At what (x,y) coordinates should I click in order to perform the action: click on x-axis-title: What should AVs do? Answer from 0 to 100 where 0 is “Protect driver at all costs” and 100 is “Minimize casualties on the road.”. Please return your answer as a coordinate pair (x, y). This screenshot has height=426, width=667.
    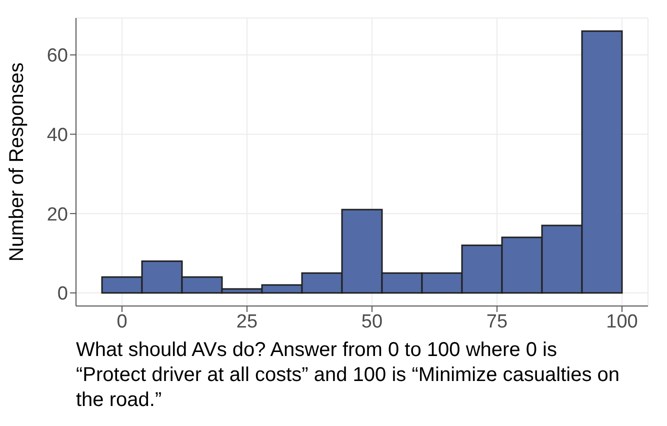
    Looking at the image, I should click on (348, 375).